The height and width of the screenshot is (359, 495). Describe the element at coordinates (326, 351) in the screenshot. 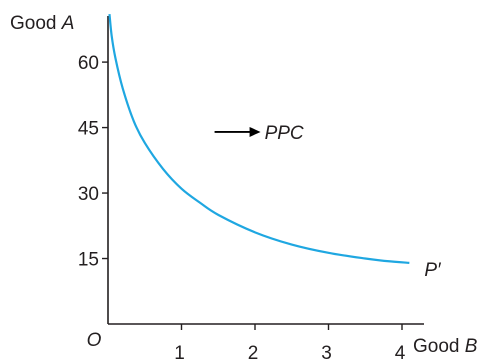

I see `x-tick-label: 3` at that location.